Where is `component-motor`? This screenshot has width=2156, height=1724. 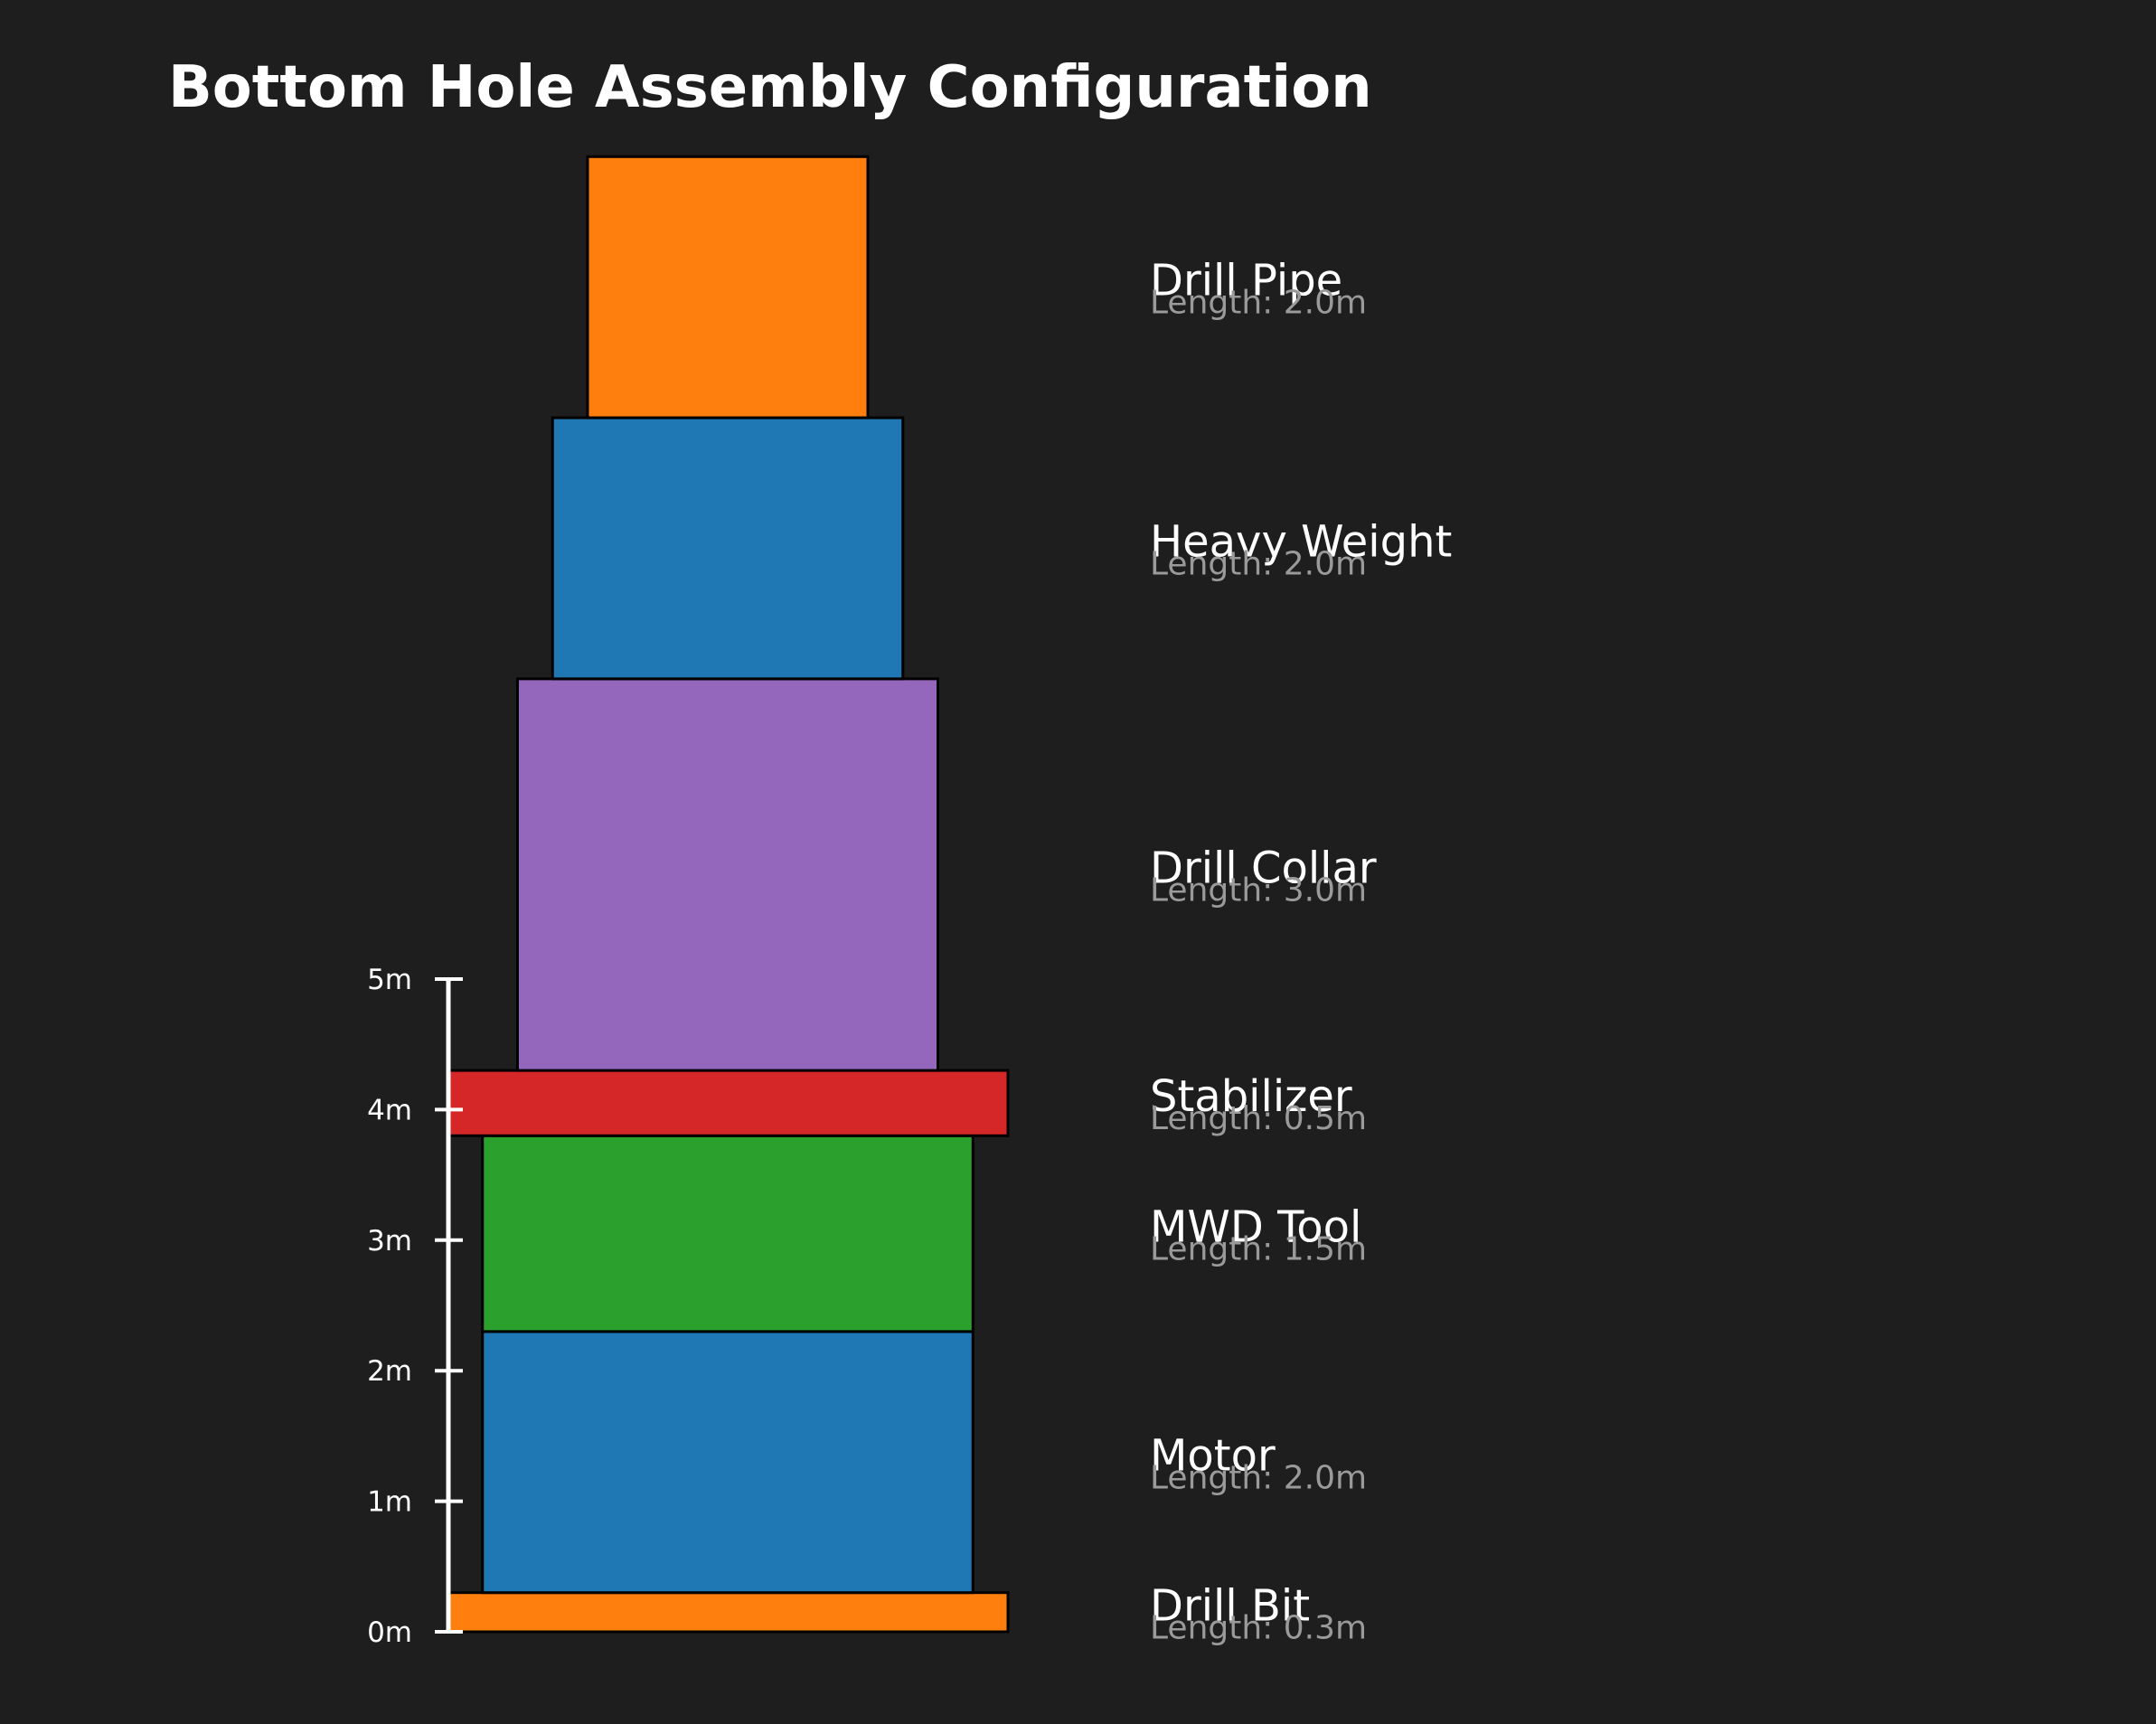
component-motor is located at coordinates (727, 1462).